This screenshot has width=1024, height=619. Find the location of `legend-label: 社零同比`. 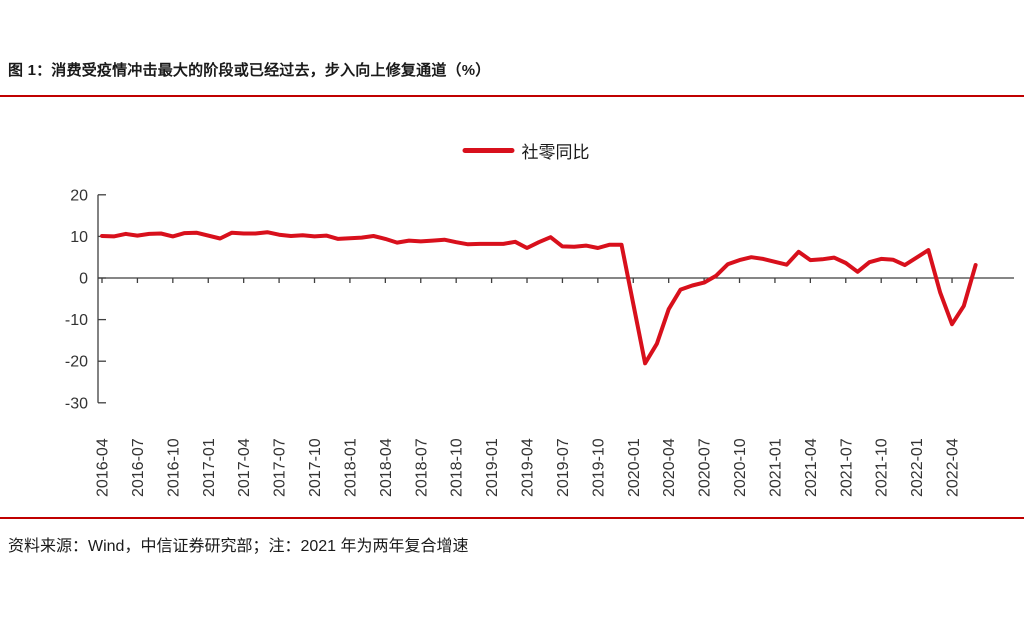

legend-label: 社零同比 is located at coordinates (555, 152).